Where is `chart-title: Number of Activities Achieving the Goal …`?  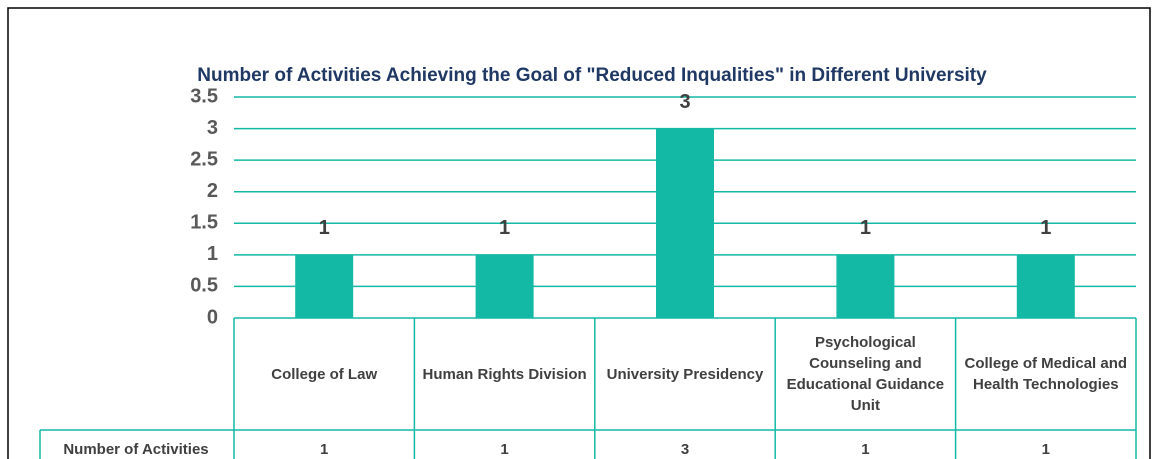
chart-title: Number of Activities Achieving the Goal … is located at coordinates (592, 75).